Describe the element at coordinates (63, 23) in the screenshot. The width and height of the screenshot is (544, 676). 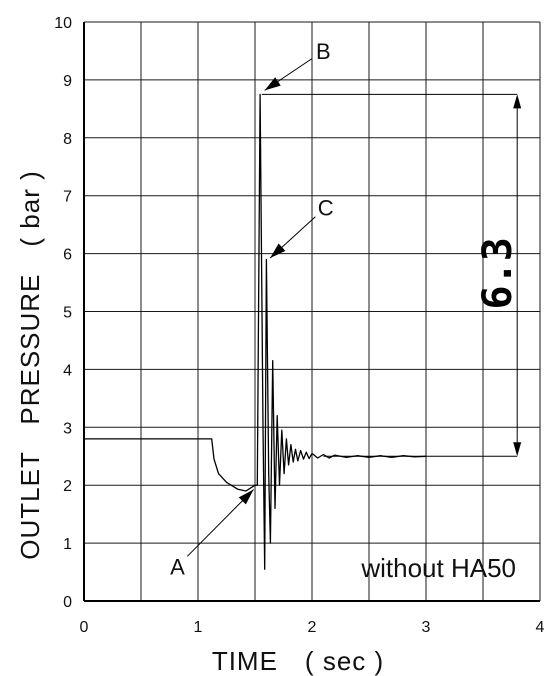
I see `y-tick-label: 10` at that location.